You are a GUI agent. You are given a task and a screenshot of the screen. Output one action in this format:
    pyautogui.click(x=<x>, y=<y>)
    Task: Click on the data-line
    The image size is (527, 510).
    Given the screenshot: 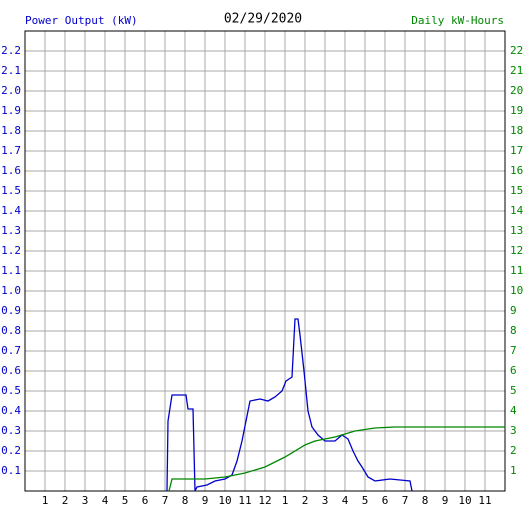 What is the action you would take?
    pyautogui.click(x=336, y=459)
    